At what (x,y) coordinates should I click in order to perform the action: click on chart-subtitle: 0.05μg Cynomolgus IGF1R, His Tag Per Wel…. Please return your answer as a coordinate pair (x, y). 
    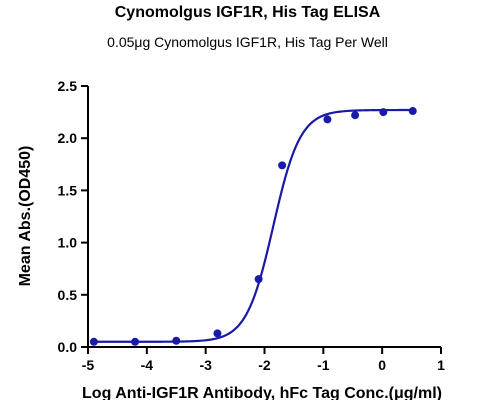
    Looking at the image, I should click on (247, 42).